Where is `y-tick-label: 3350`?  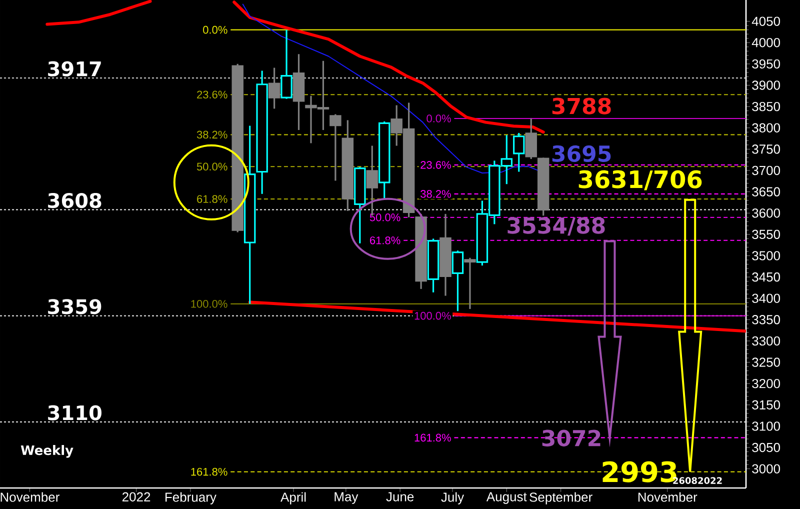
y-tick-label: 3350 is located at coordinates (766, 319).